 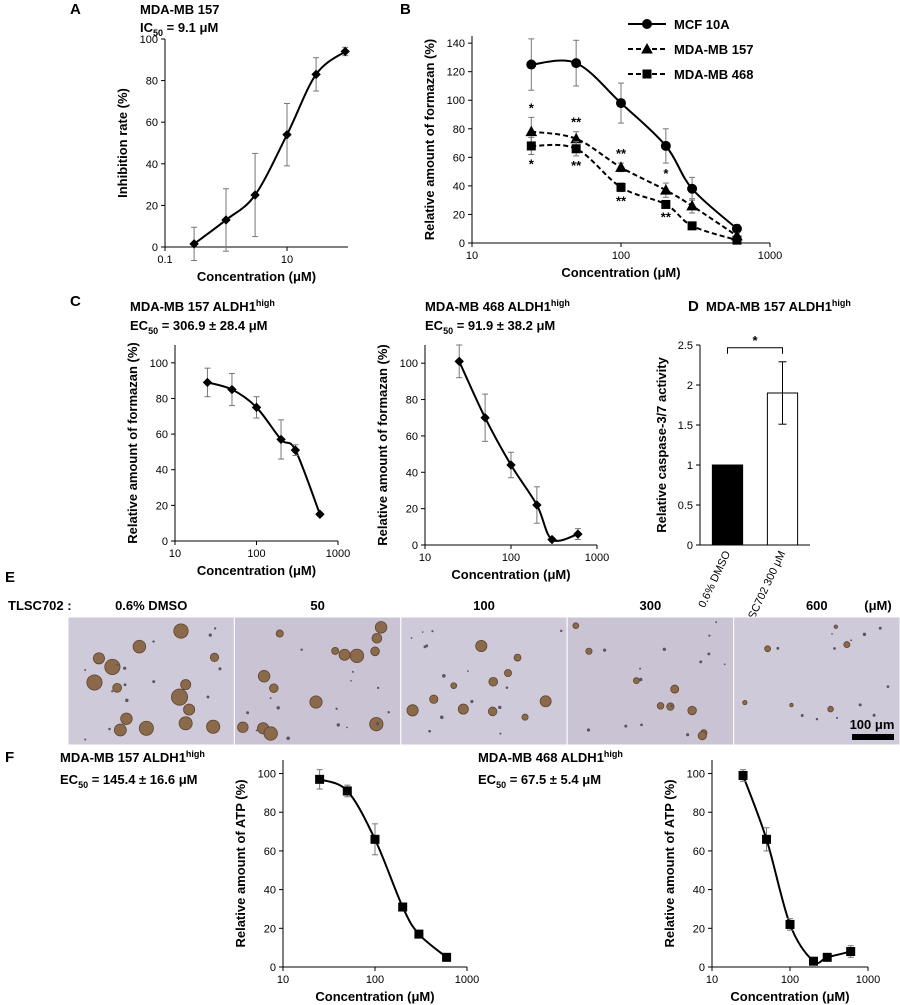 I want to click on panel-label: B, so click(x=405, y=9).